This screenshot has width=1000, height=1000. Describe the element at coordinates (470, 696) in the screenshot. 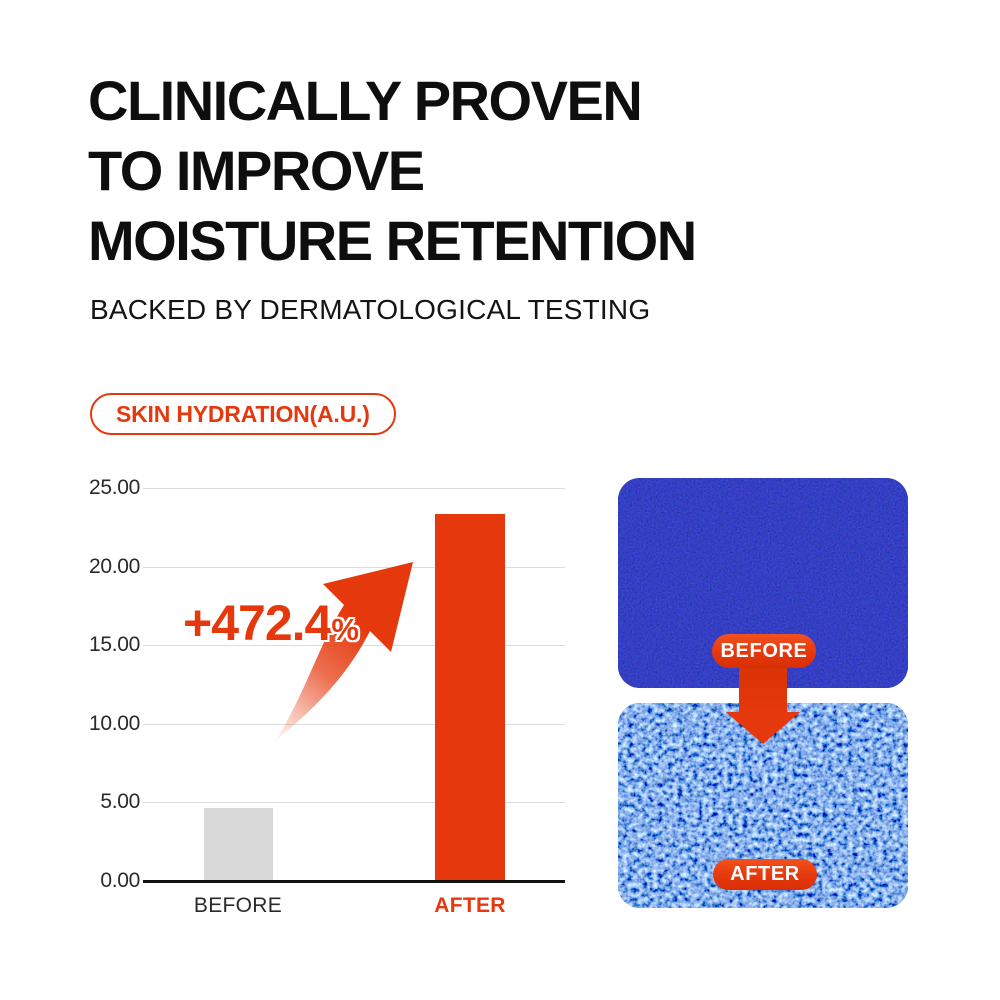

I see `bar-after` at that location.